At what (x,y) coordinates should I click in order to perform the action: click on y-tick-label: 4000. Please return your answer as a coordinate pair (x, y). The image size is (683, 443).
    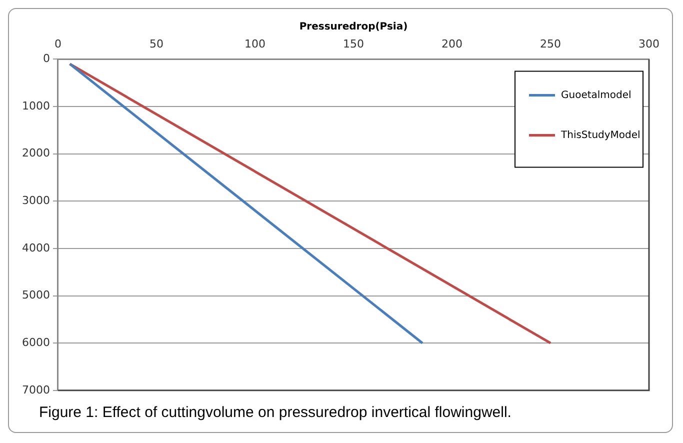
    Looking at the image, I should click on (36, 247).